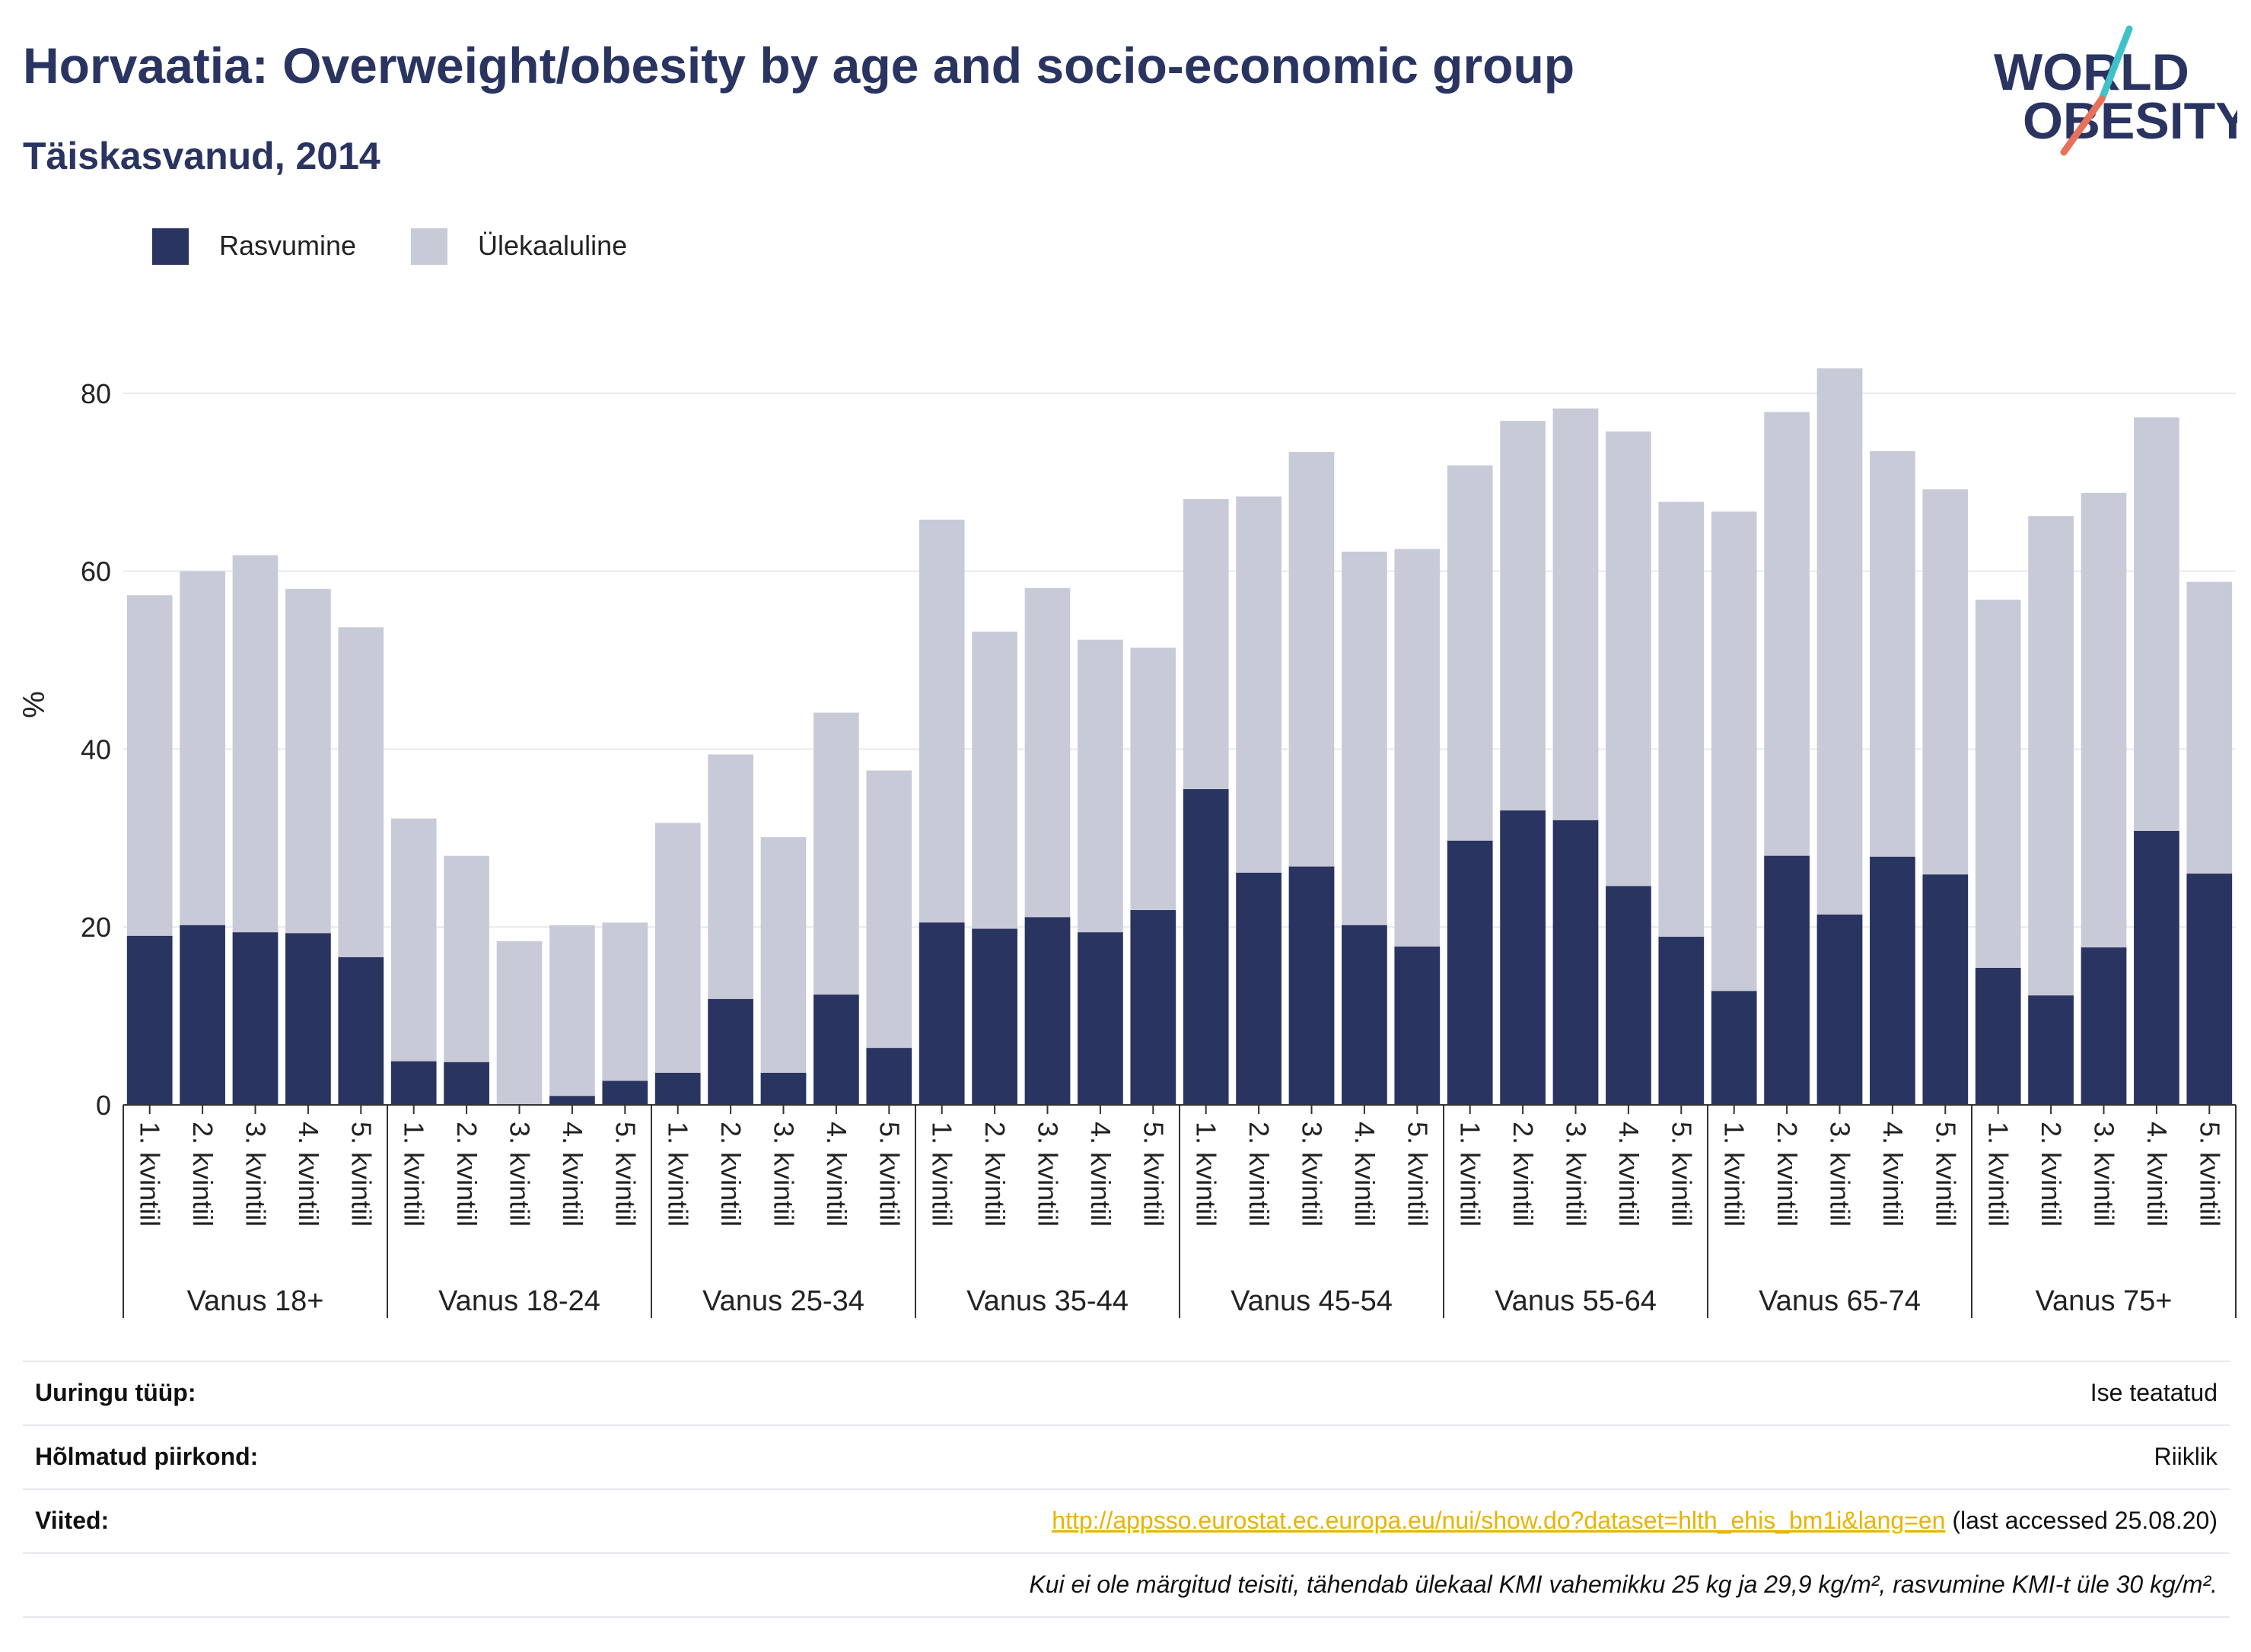  What do you see at coordinates (255, 1301) in the screenshot?
I see `x-group-label: Vanus 18+` at bounding box center [255, 1301].